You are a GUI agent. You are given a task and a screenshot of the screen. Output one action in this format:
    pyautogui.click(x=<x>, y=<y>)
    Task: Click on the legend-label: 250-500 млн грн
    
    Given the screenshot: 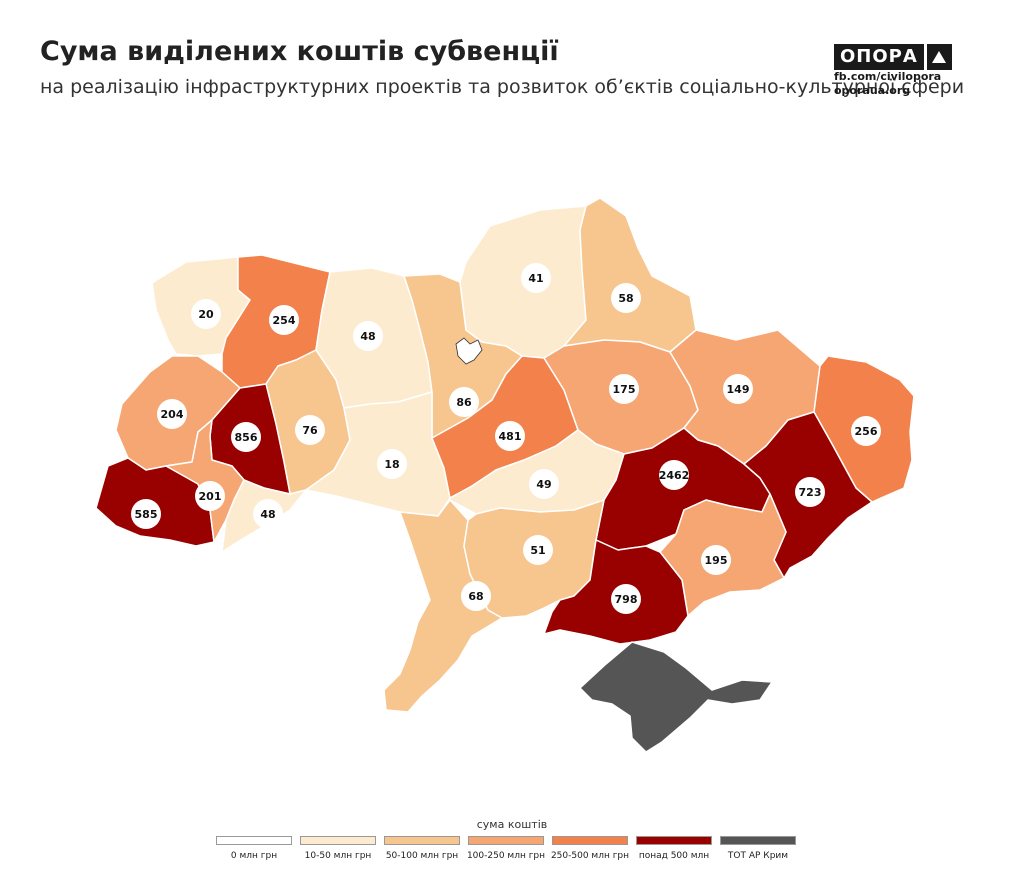 What is the action you would take?
    pyautogui.click(x=590, y=856)
    